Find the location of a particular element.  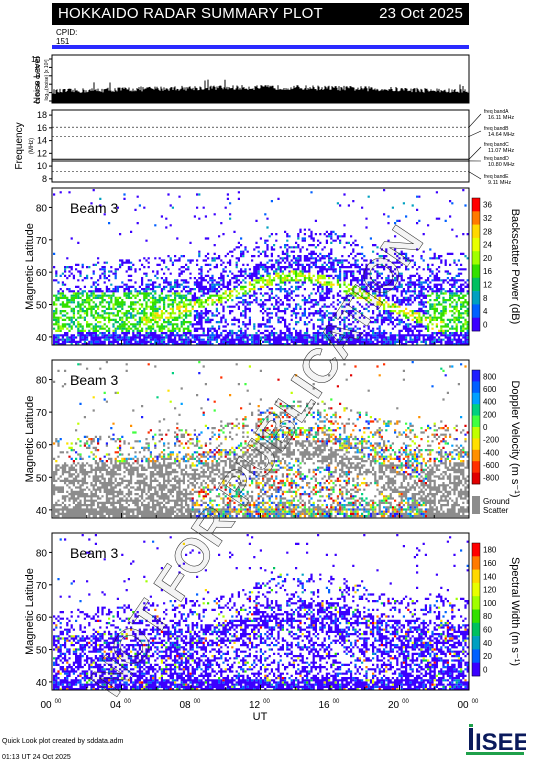

title-bar: HOKKAIDO RADAR SUMMARY PLOT 23 Oct 2025 is located at coordinates (260, 14).